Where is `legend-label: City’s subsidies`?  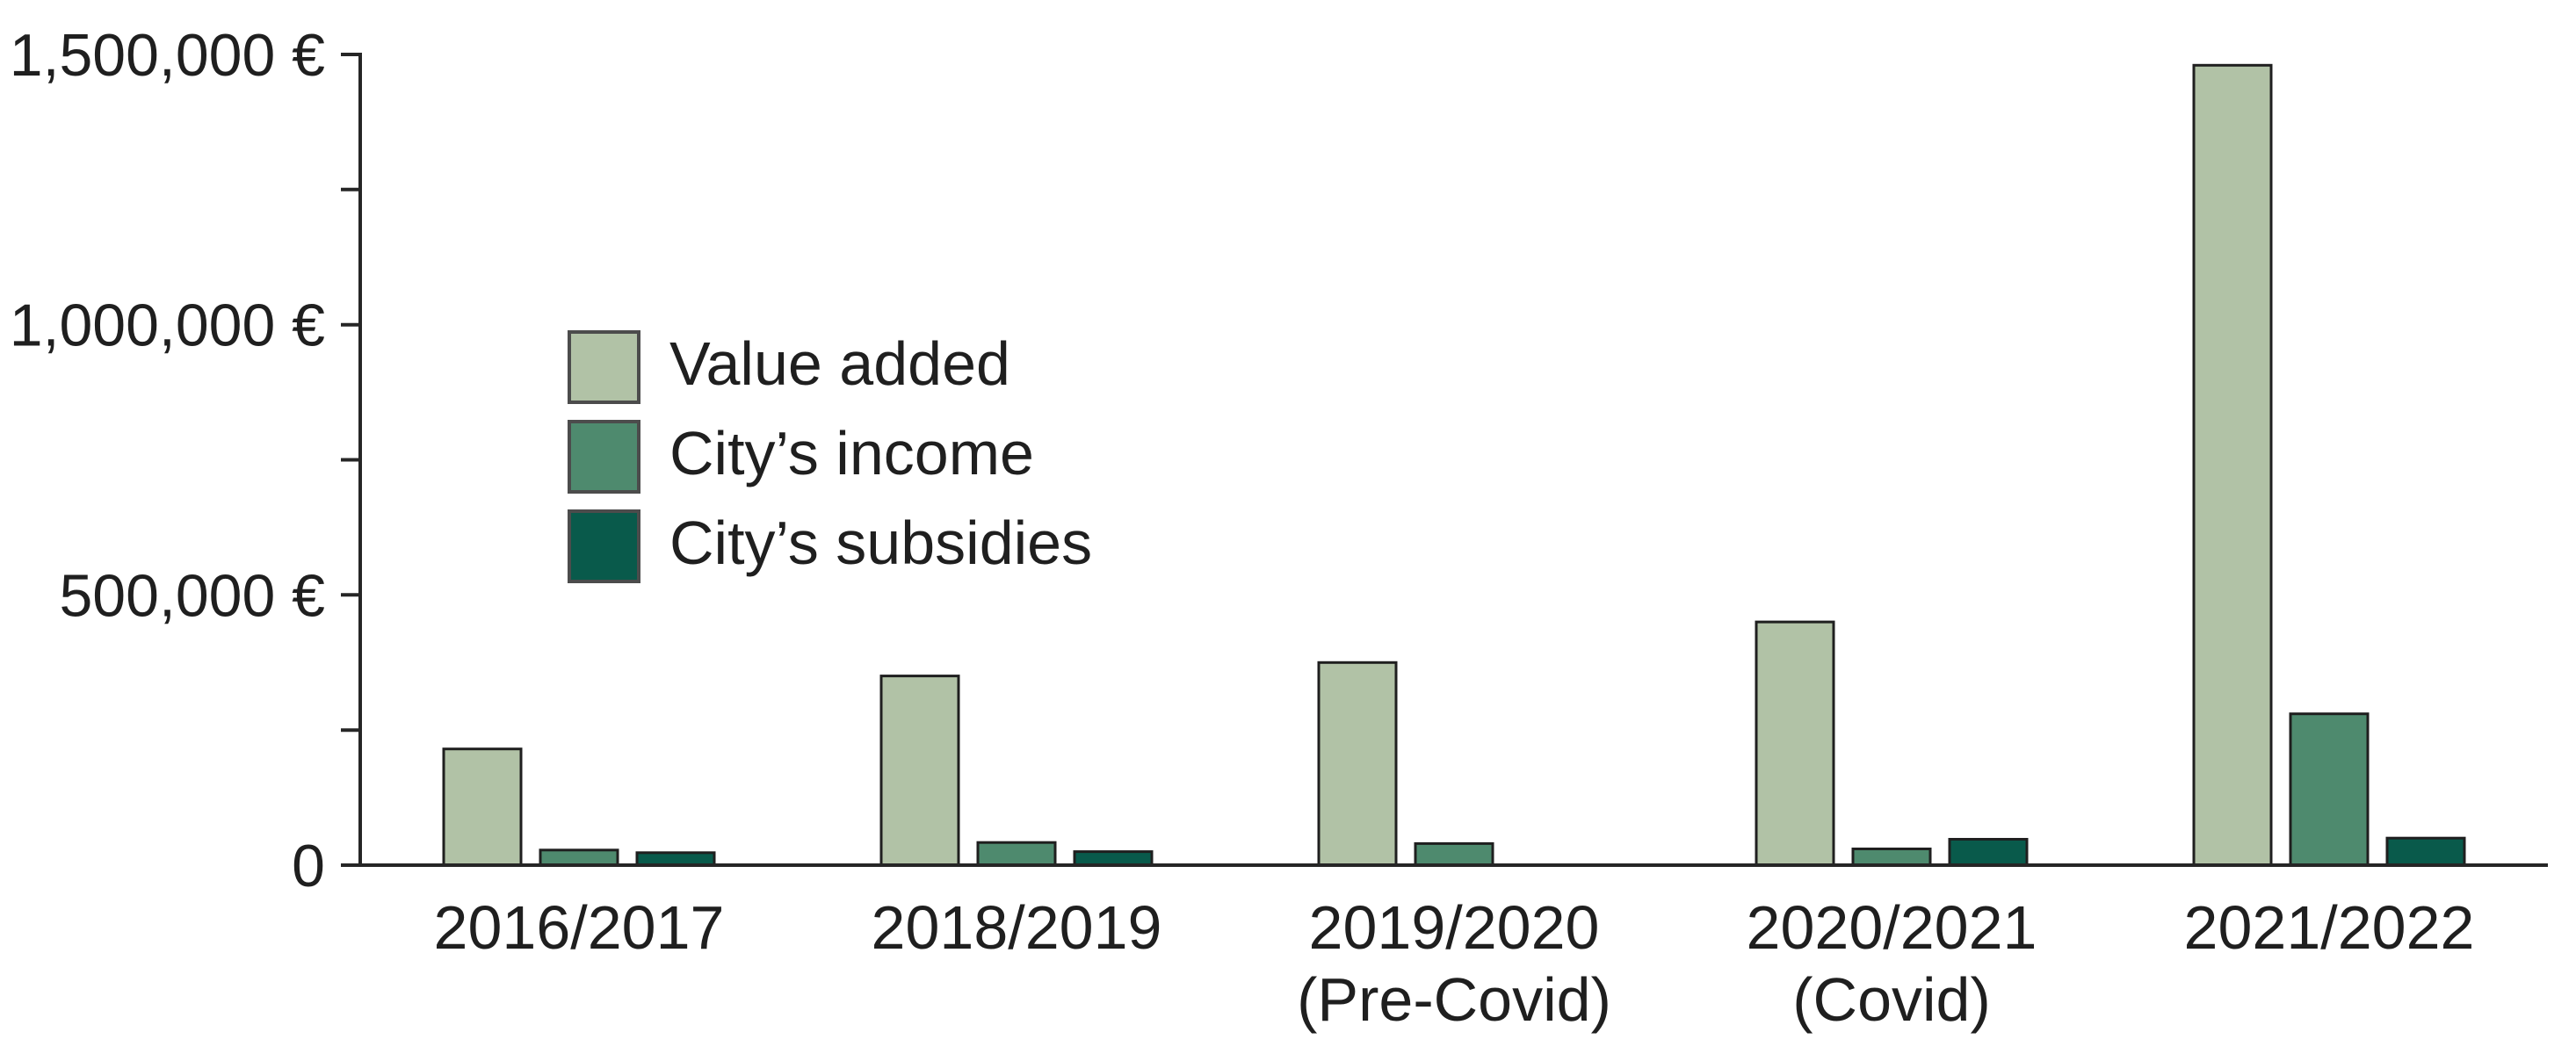
legend-label: City’s subsidies is located at coordinates (880, 543).